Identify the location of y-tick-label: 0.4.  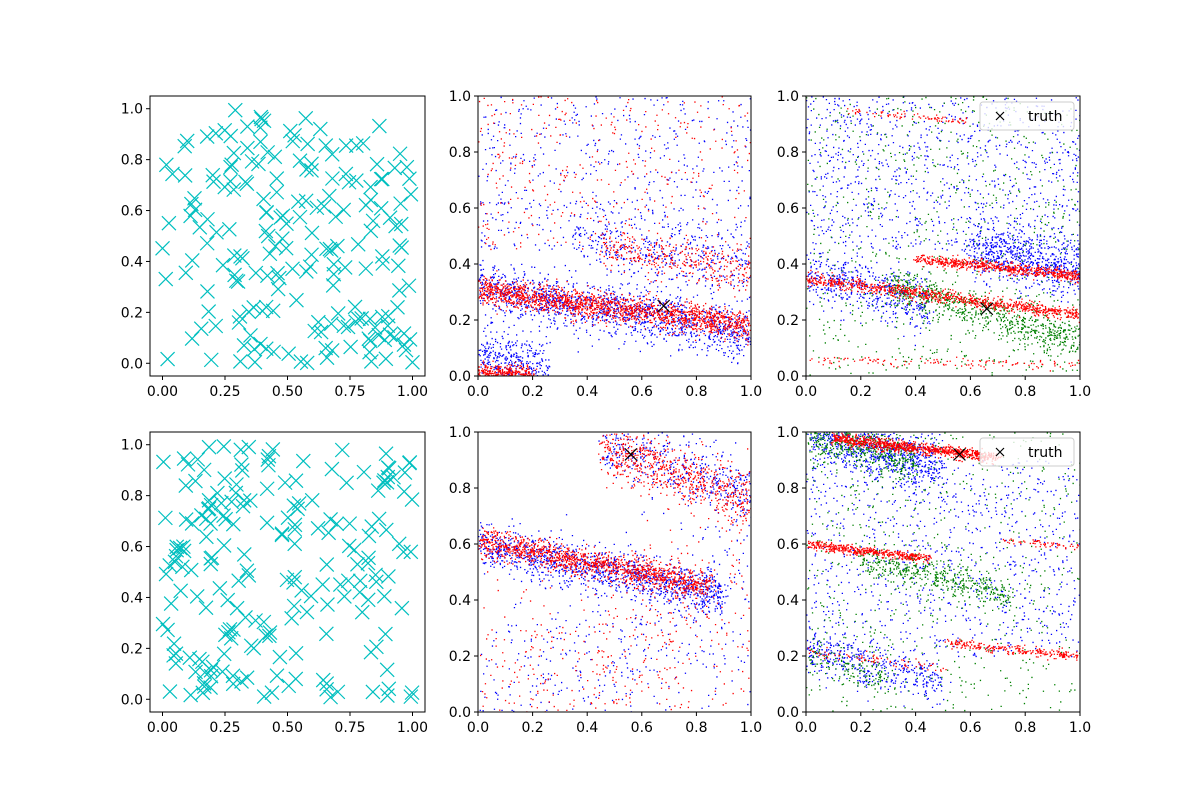
(788, 601).